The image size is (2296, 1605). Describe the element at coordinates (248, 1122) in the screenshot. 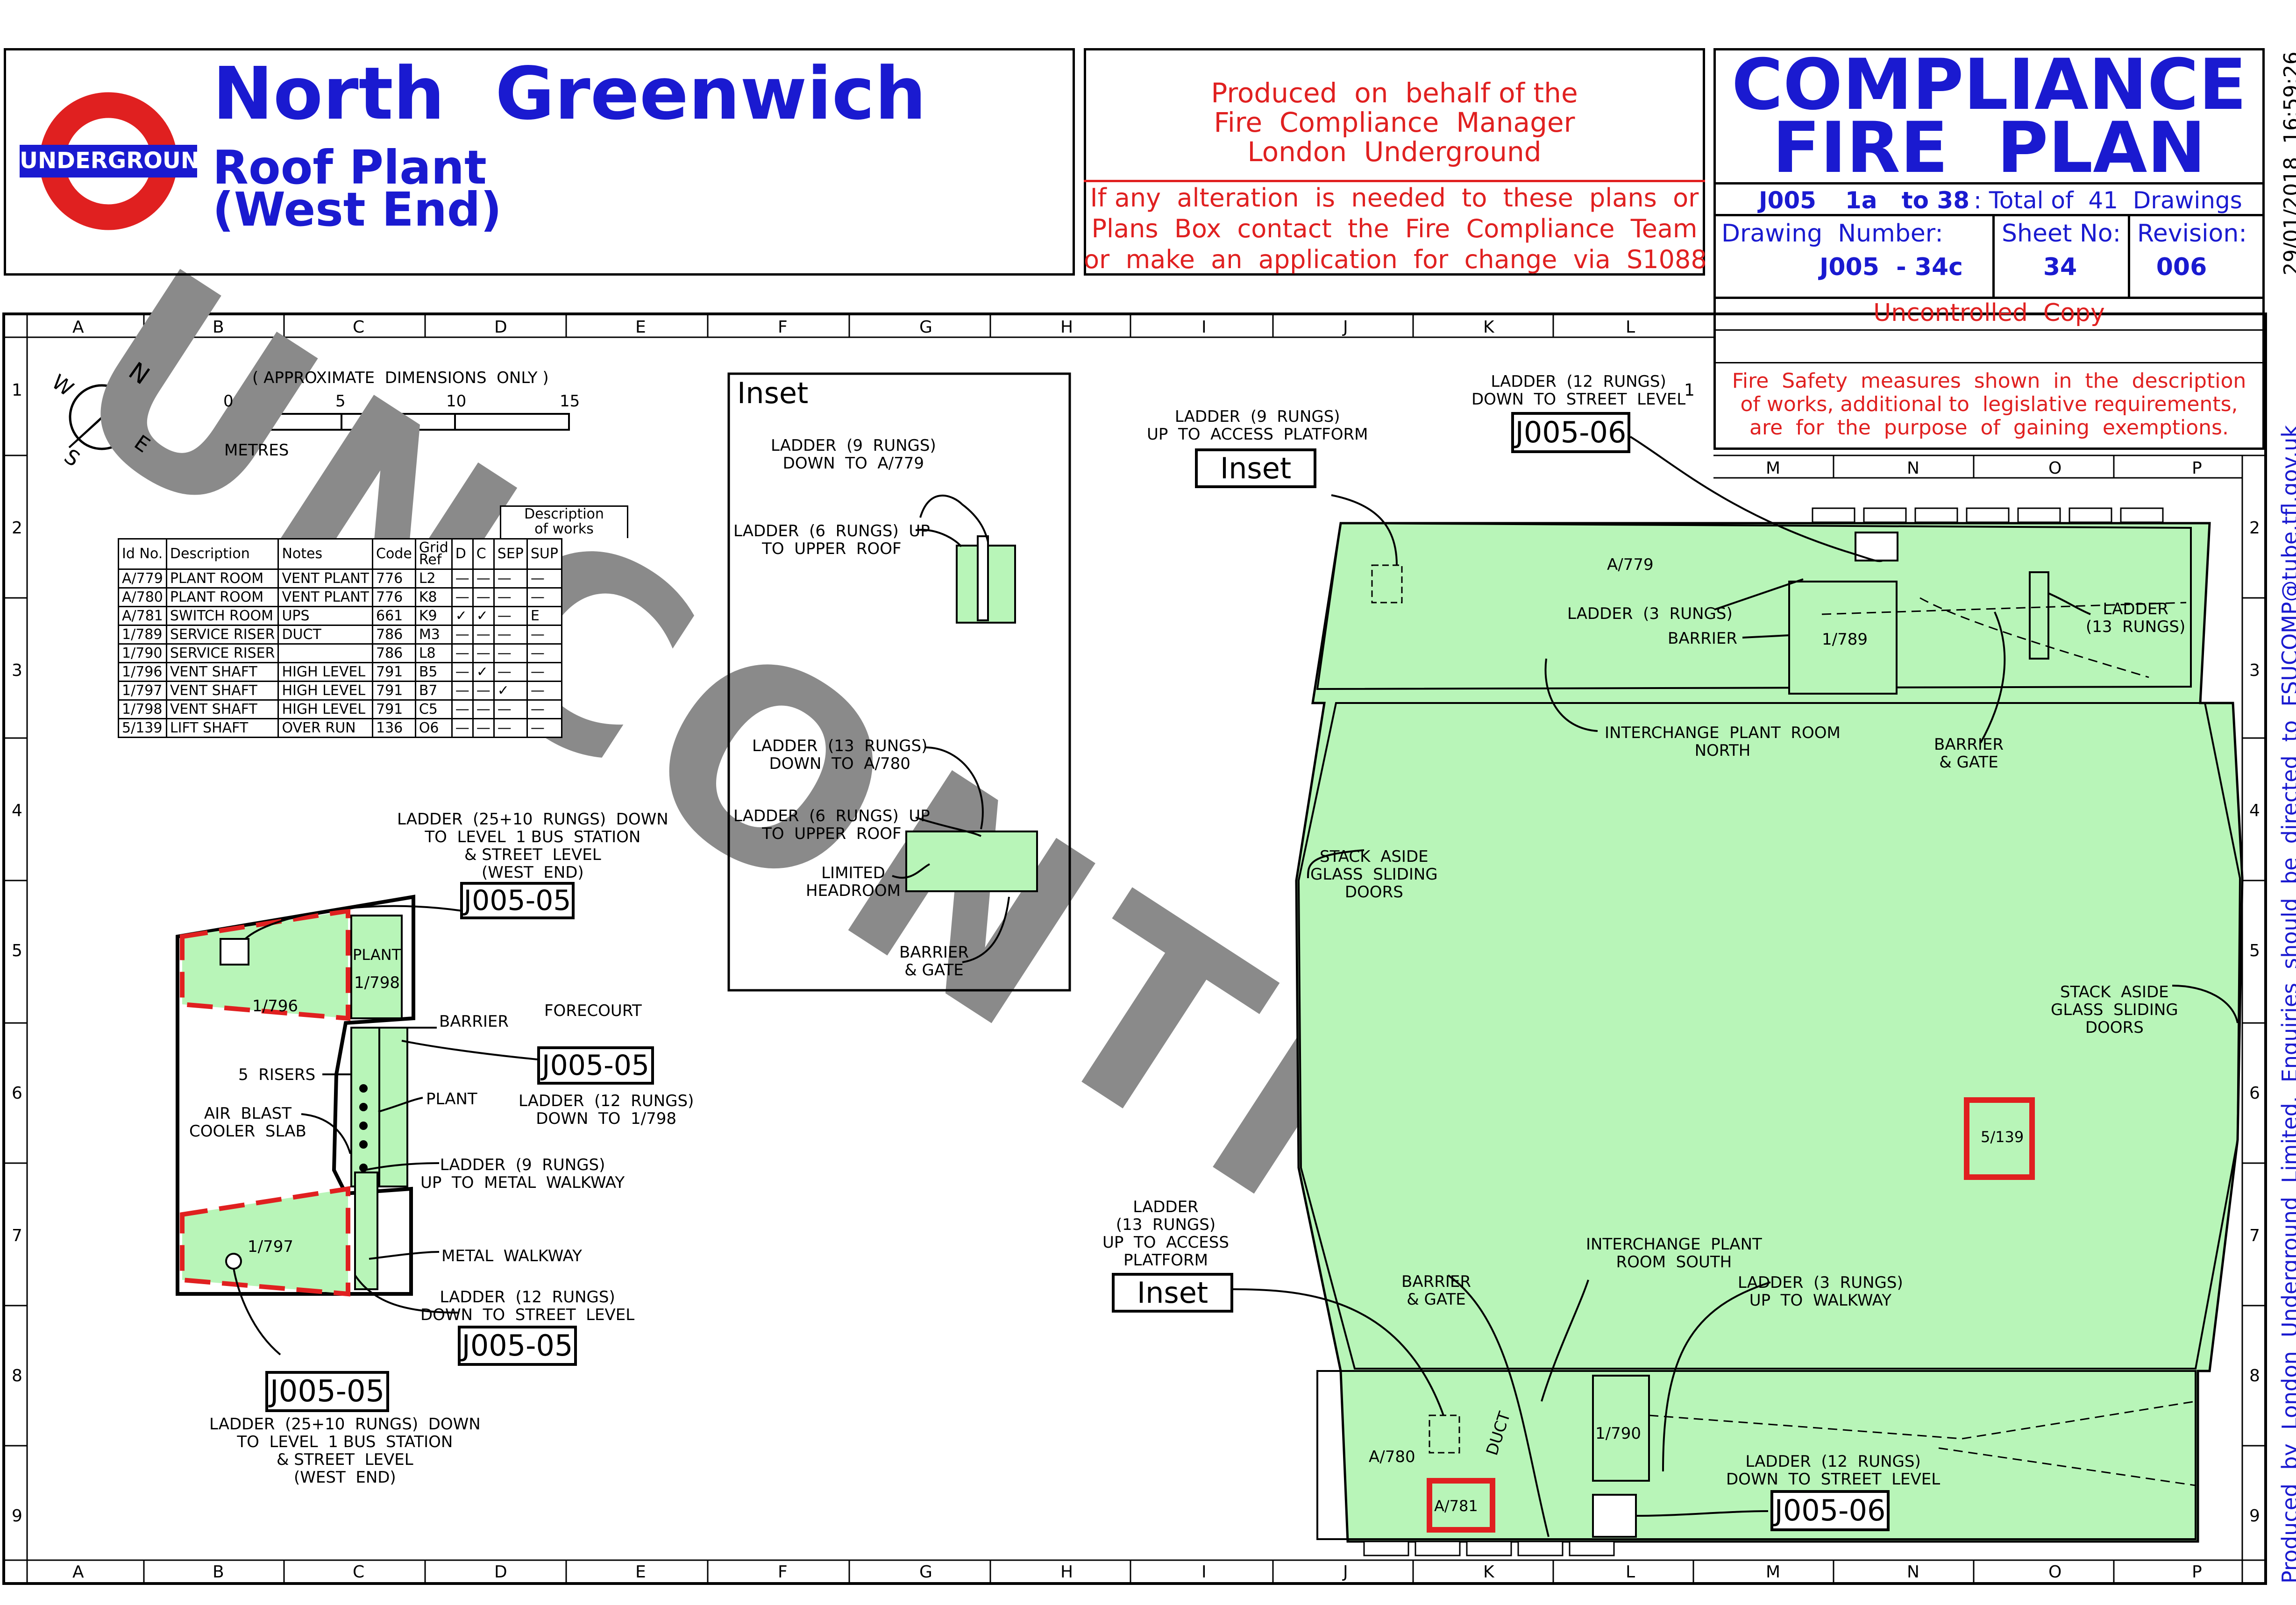

I see `air-blast-label: AIR BLAST COOLER SLAB` at that location.